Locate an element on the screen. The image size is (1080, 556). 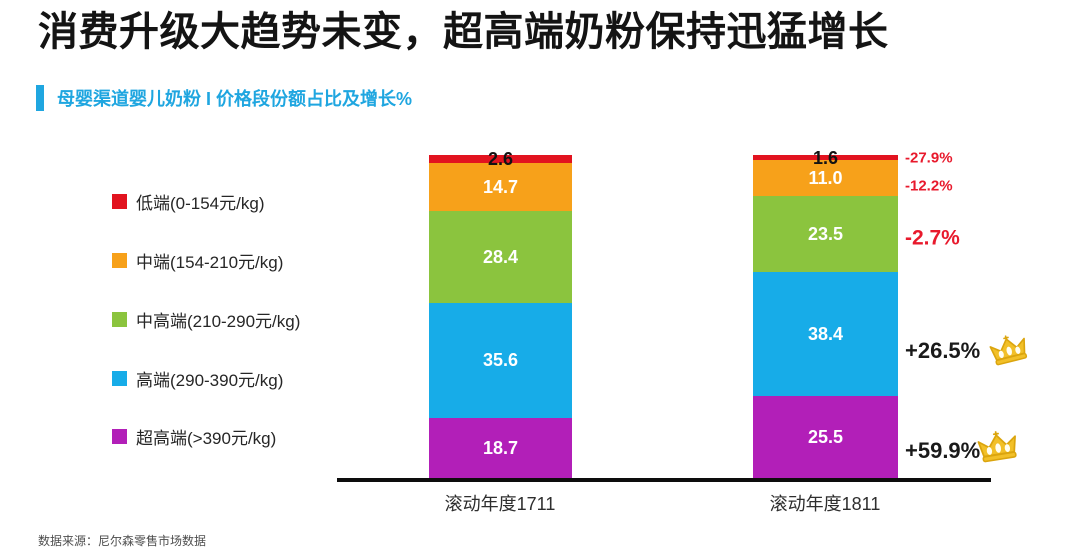
bar-segment: 35.6 is located at coordinates (500, 360).